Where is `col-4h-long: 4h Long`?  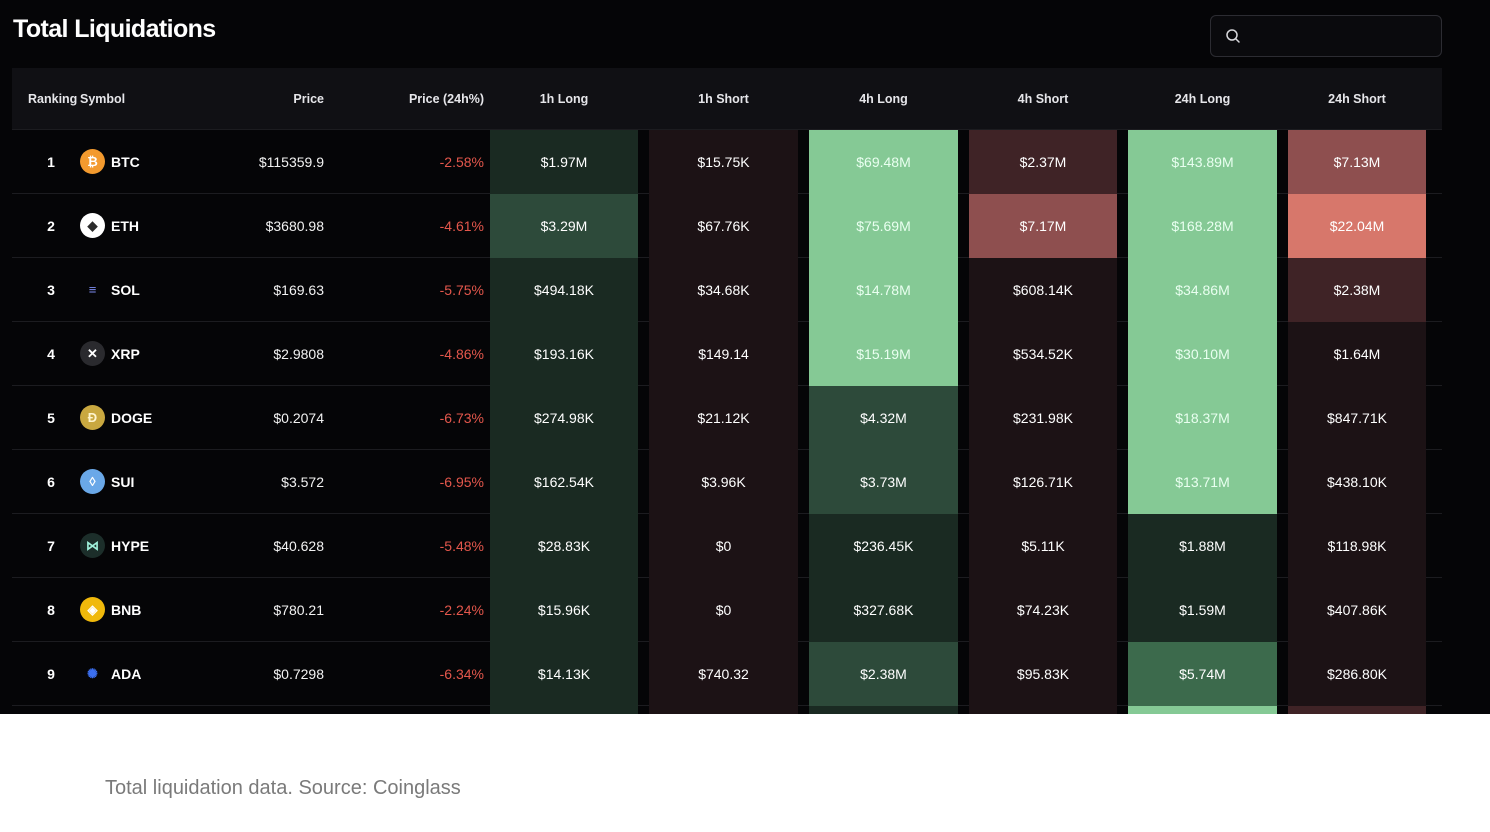 col-4h-long: 4h Long is located at coordinates (883, 99).